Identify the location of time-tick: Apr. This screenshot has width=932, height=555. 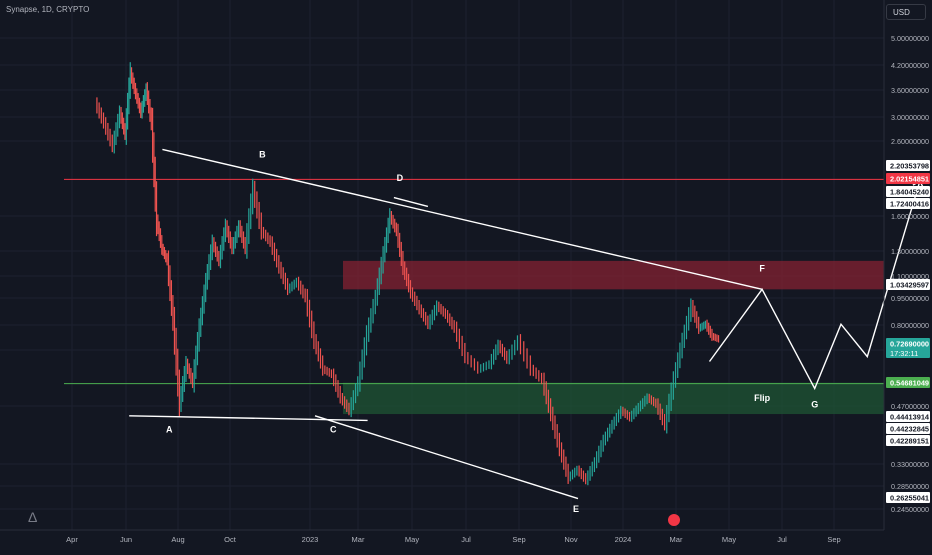
(72, 539).